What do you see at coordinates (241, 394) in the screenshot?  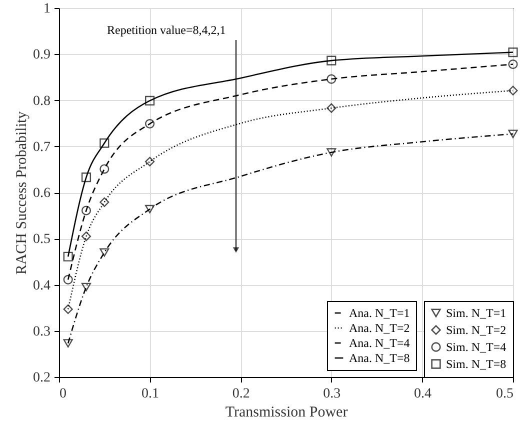 I see `x-tick-label: 0.2` at bounding box center [241, 394].